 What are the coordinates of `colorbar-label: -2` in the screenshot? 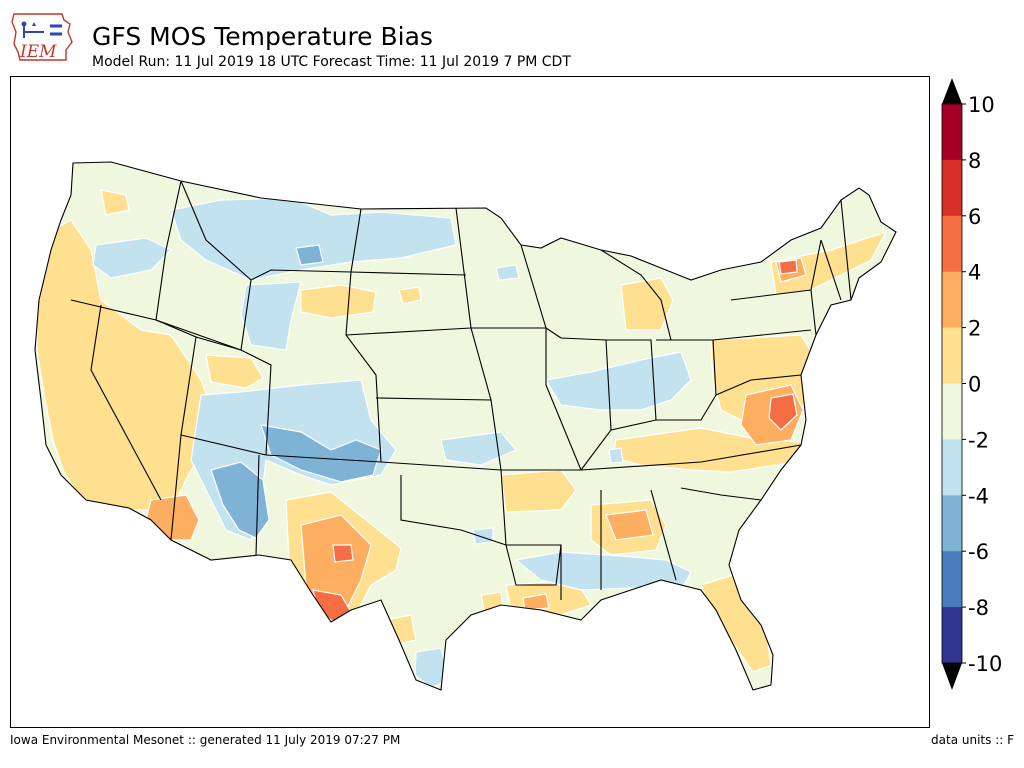 It's located at (978, 440).